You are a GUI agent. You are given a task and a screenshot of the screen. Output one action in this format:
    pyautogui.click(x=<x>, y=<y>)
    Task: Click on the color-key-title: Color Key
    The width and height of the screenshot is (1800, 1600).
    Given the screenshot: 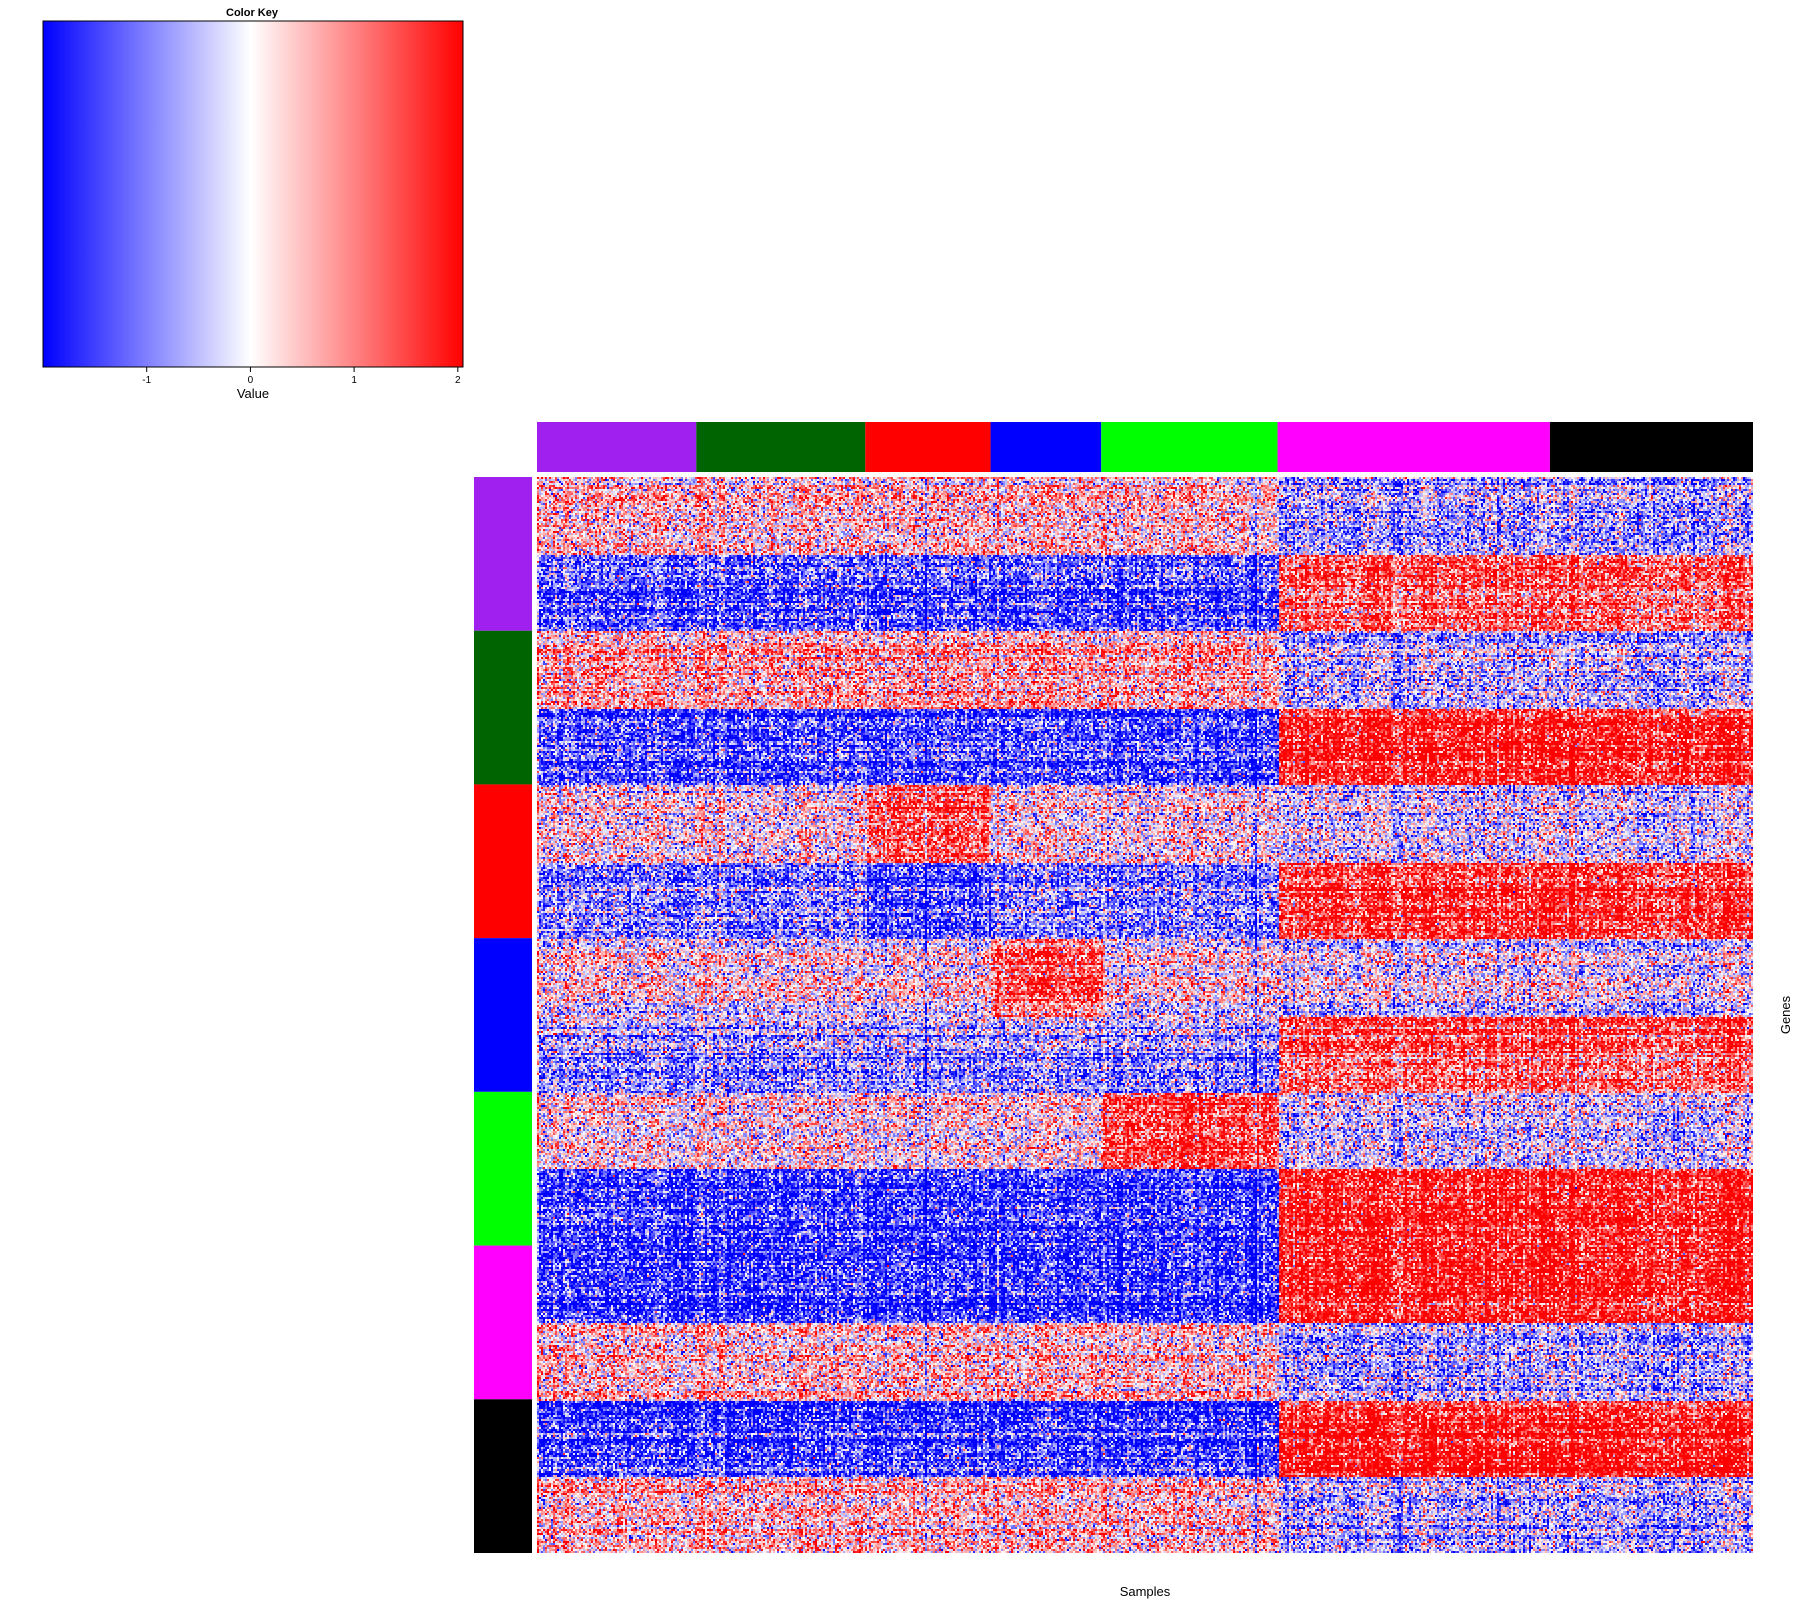 What is the action you would take?
    pyautogui.click(x=252, y=13)
    